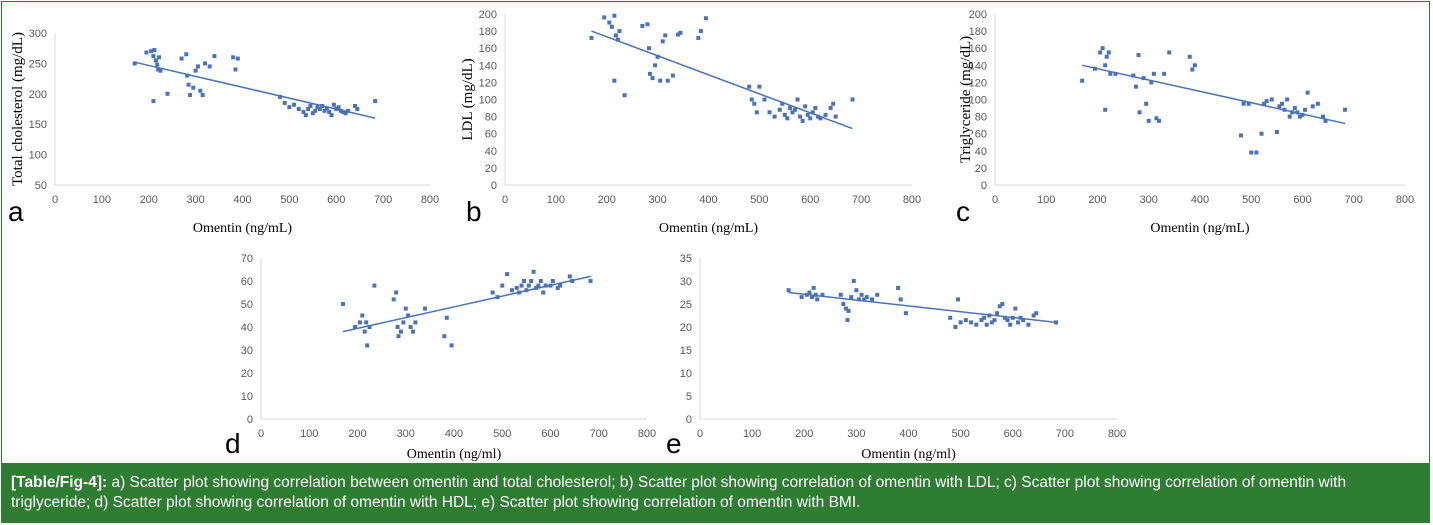 This screenshot has height=525, width=1433. I want to click on y-tick-label: 150, so click(38, 125).